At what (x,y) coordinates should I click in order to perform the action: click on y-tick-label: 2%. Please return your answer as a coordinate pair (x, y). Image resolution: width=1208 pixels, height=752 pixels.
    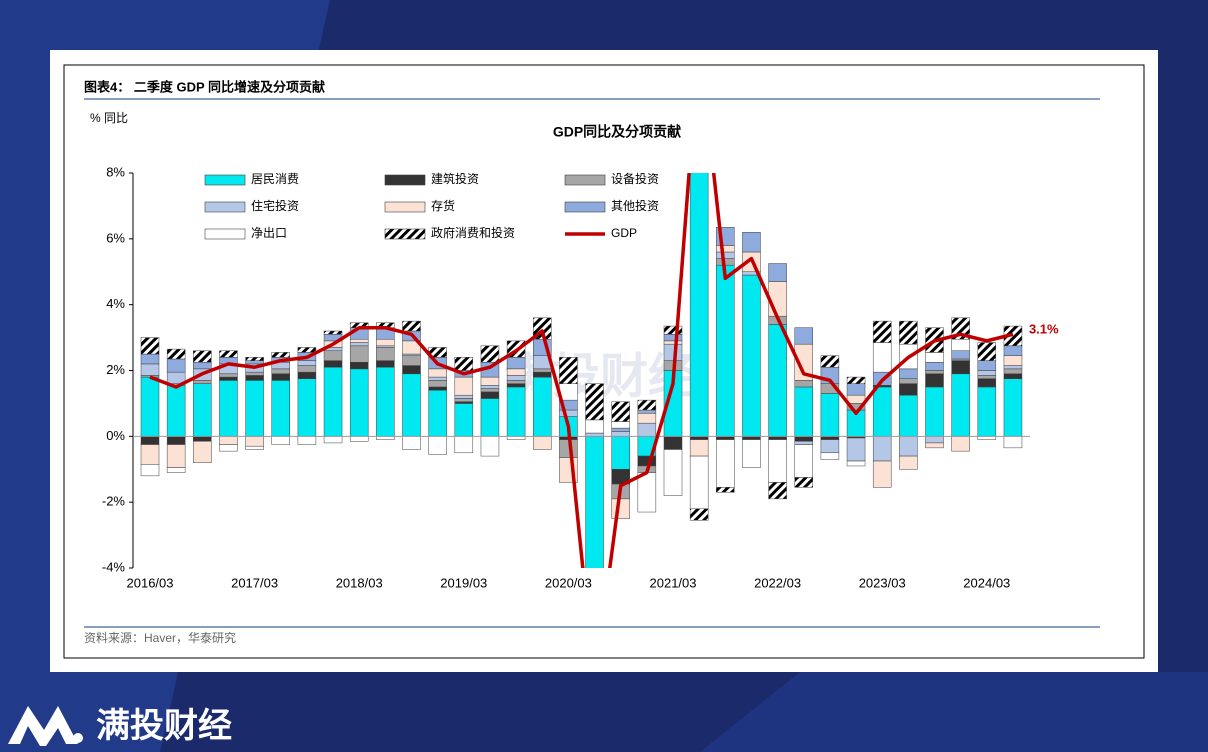
    Looking at the image, I should click on (115, 369).